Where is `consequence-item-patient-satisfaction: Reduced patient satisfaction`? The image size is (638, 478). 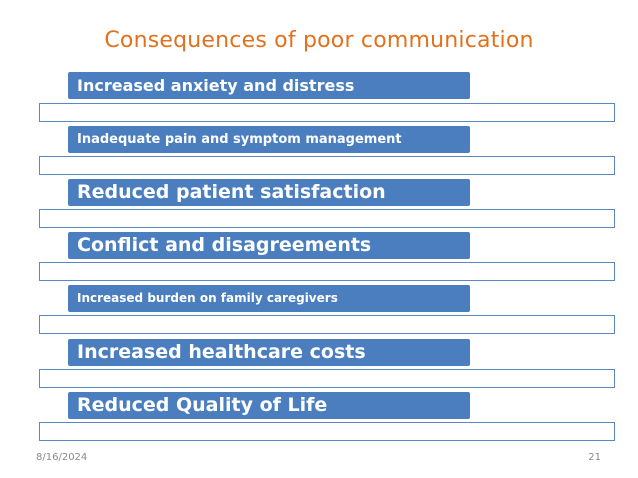
consequence-item-patient-satisfaction: Reduced patient satisfaction is located at coordinates (269, 192).